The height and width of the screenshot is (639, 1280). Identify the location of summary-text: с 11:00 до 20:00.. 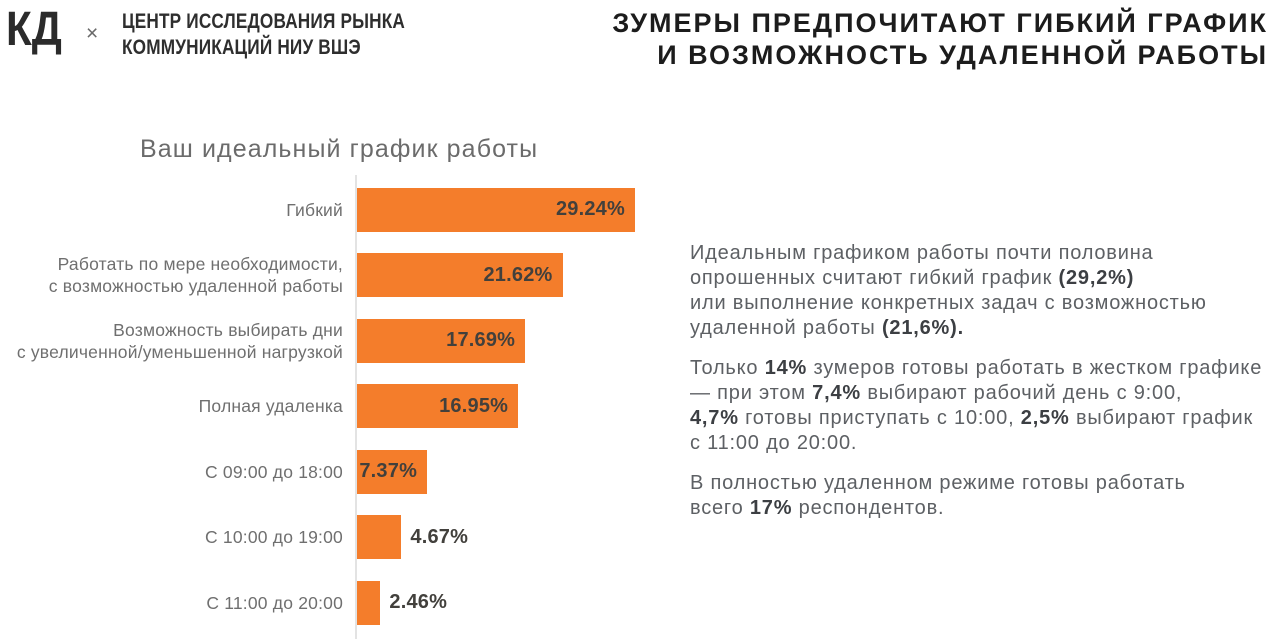
(774, 443).